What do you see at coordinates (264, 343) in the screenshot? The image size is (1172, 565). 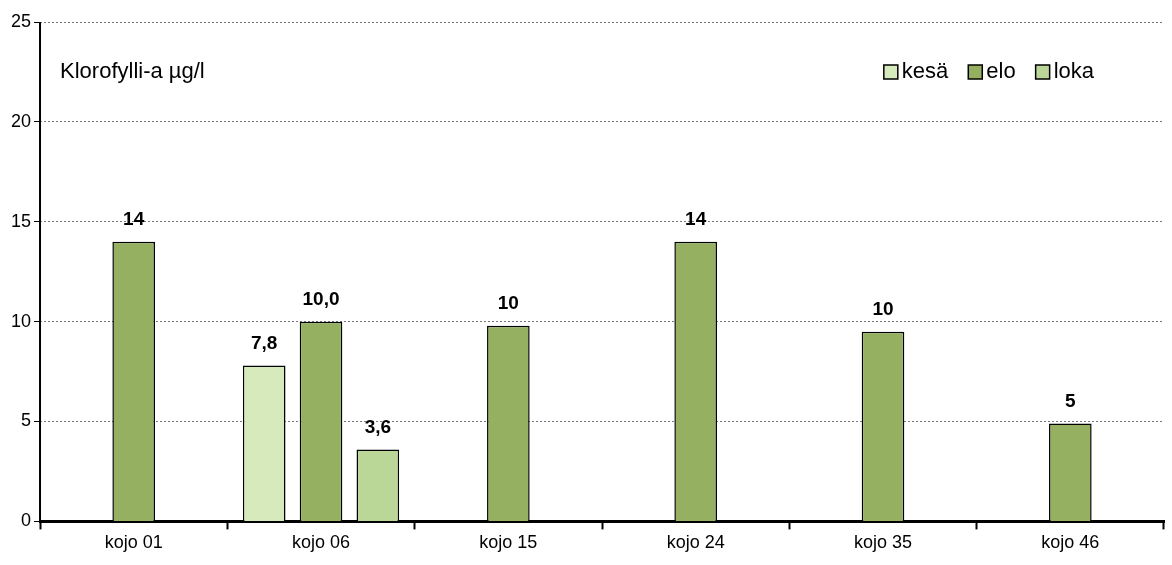 I see `data-label: 7,8` at bounding box center [264, 343].